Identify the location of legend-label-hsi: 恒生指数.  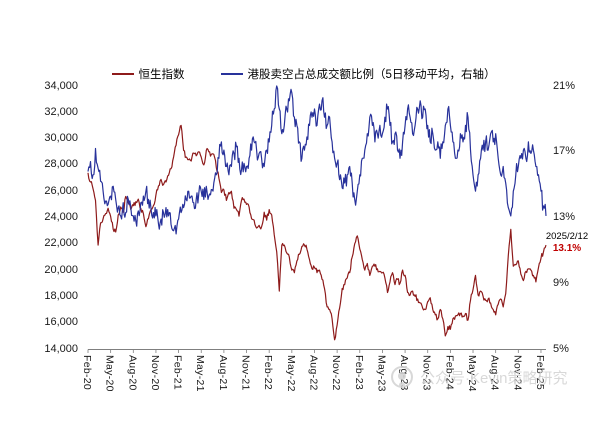
(161, 75).